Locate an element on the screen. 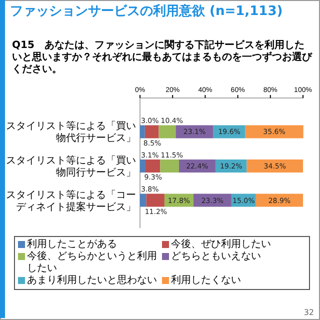 The width and height of the screenshot is (320, 320). y-tick-label: スタイリスト等による「コーディネイト提案サービス」 is located at coordinates (71, 200).